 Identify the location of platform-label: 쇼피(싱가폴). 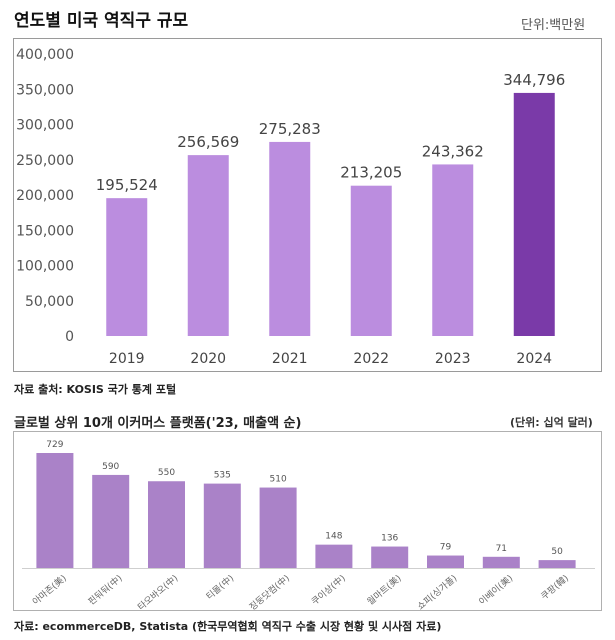
(437, 593).